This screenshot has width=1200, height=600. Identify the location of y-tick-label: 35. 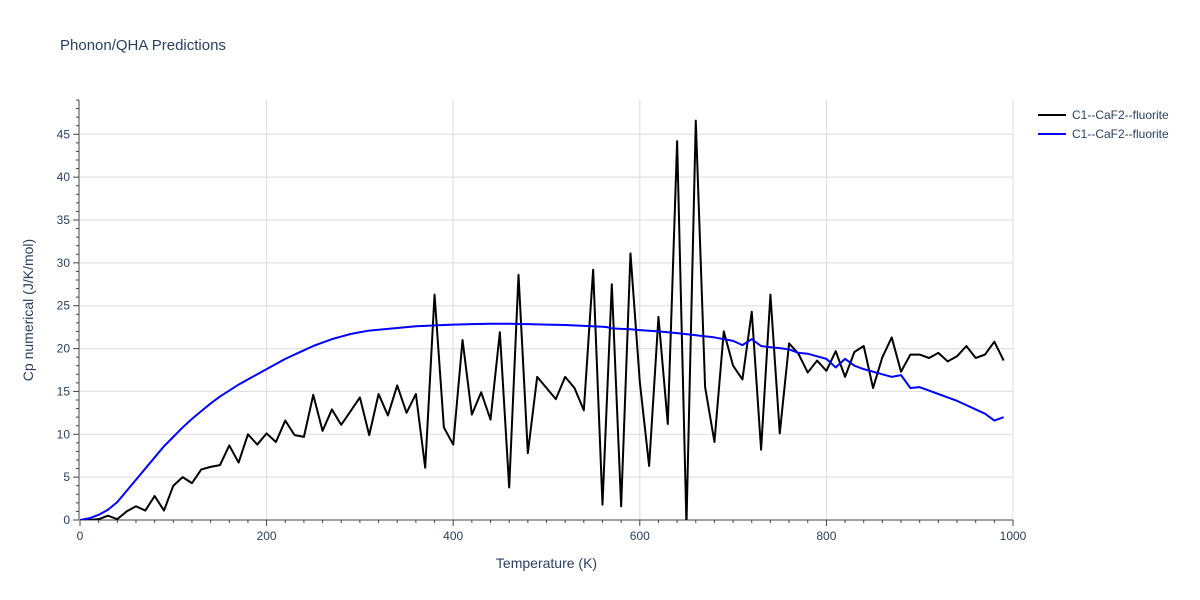
(64, 220).